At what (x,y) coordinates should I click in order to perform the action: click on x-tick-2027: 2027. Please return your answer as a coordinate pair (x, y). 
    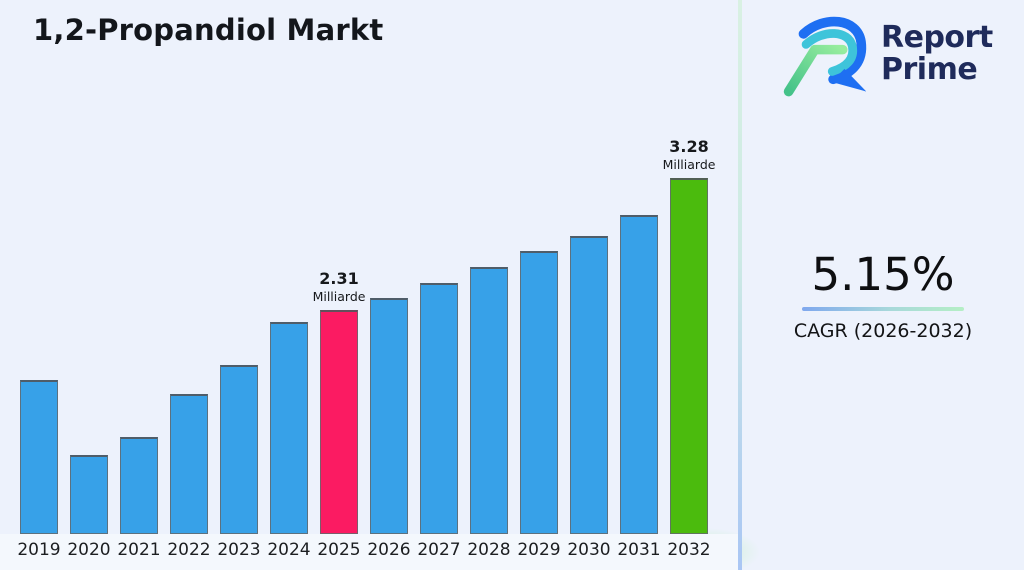
    Looking at the image, I should click on (439, 550).